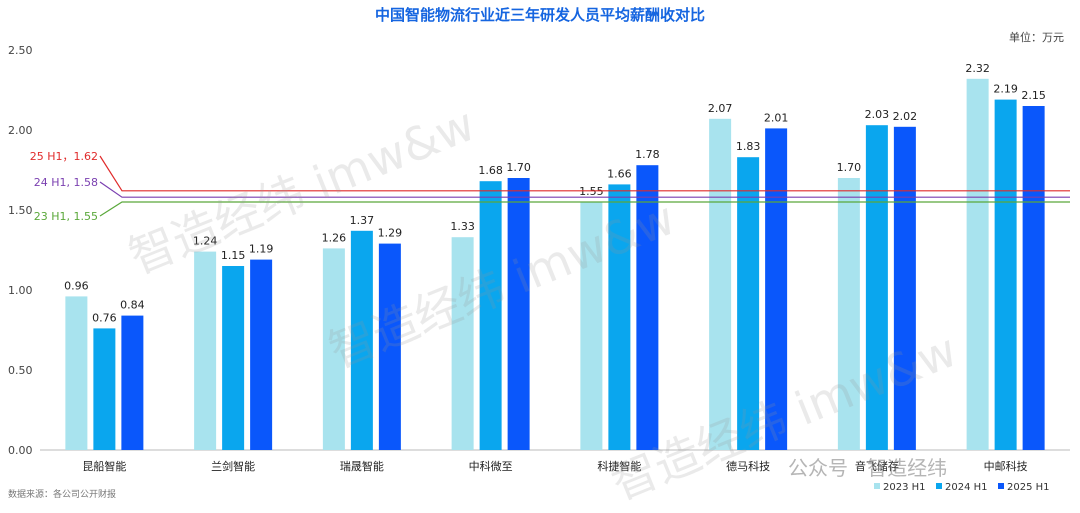 This screenshot has height=513, width=1080. I want to click on bar-value-label: 1.55, so click(591, 191).